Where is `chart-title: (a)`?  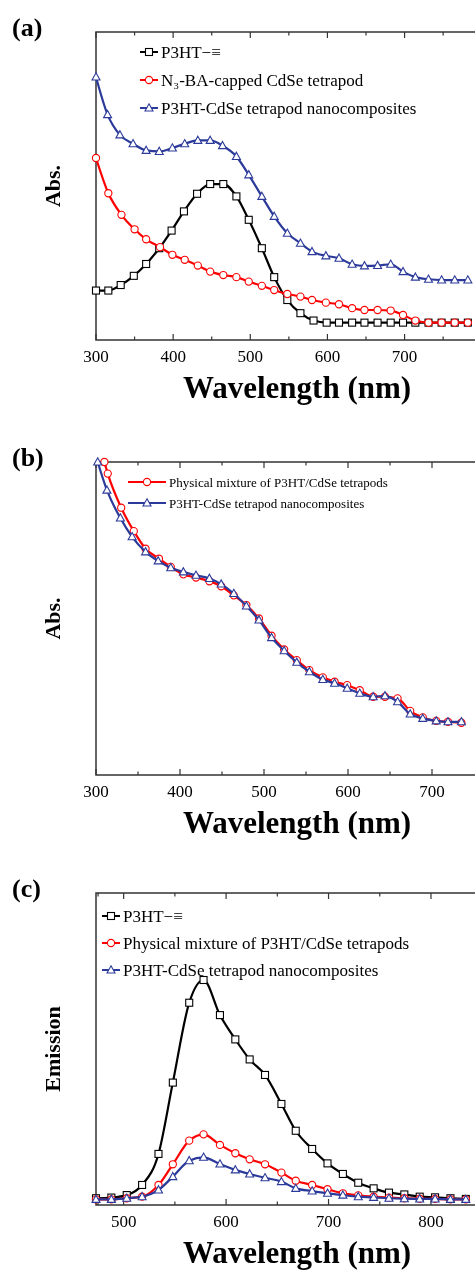 chart-title: (a) is located at coordinates (27, 27).